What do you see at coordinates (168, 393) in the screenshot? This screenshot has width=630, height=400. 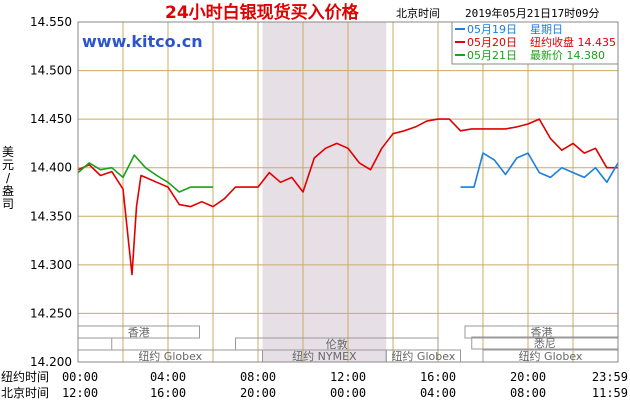 I see `x-tick-label-bj: 16:00` at bounding box center [168, 393].